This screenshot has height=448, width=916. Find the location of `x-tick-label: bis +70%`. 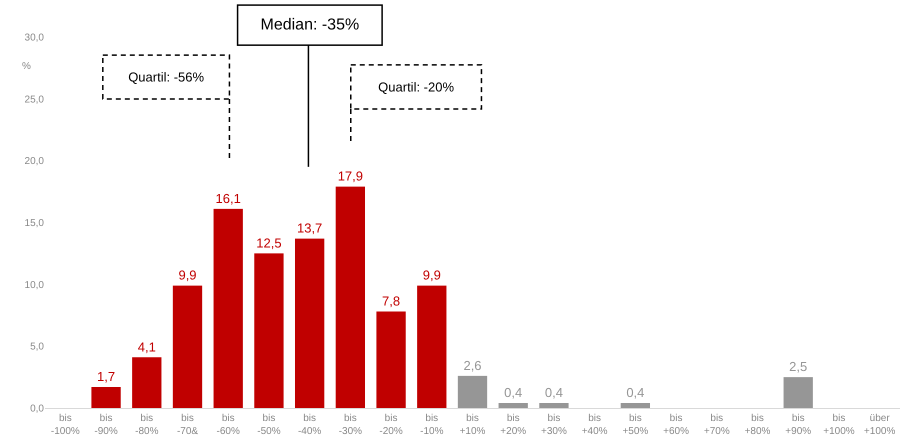

x-tick-label: bis +70% is located at coordinates (717, 425).